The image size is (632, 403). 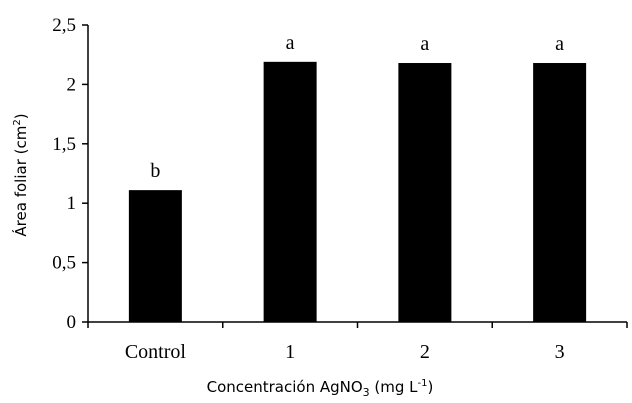 What do you see at coordinates (155, 171) in the screenshot?
I see `significance-letter: b` at bounding box center [155, 171].